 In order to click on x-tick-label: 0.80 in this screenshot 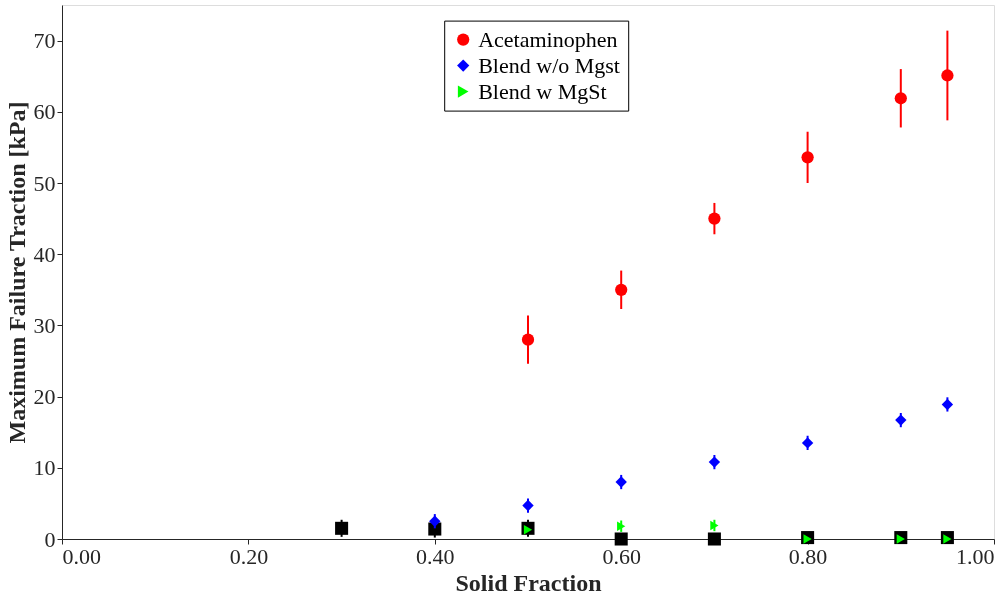, I will do `click(808, 556)`.